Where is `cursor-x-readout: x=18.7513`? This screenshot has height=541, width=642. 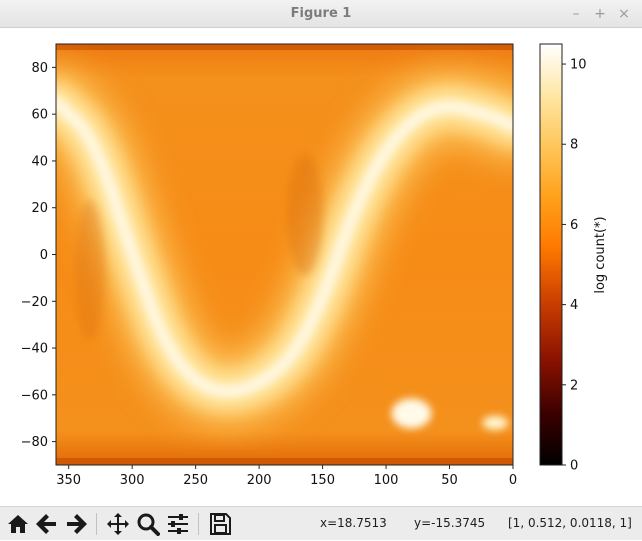 cursor-x-readout: x=18.7513 is located at coordinates (353, 523).